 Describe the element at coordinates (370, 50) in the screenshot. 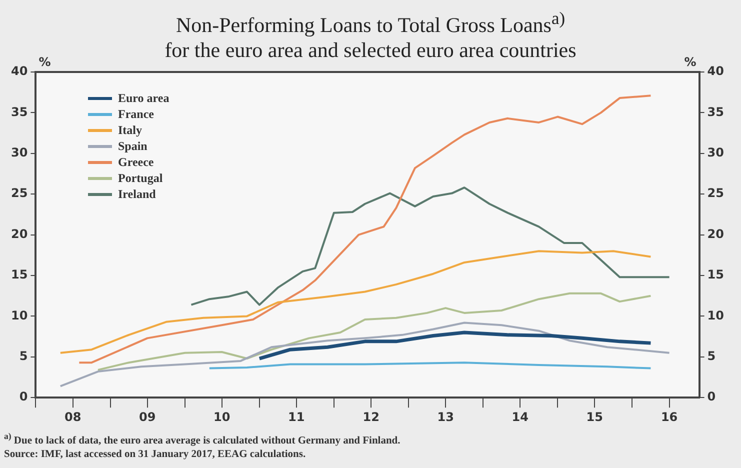

I see `chart-subtitle: for the euro area and selected euro area countries` at that location.